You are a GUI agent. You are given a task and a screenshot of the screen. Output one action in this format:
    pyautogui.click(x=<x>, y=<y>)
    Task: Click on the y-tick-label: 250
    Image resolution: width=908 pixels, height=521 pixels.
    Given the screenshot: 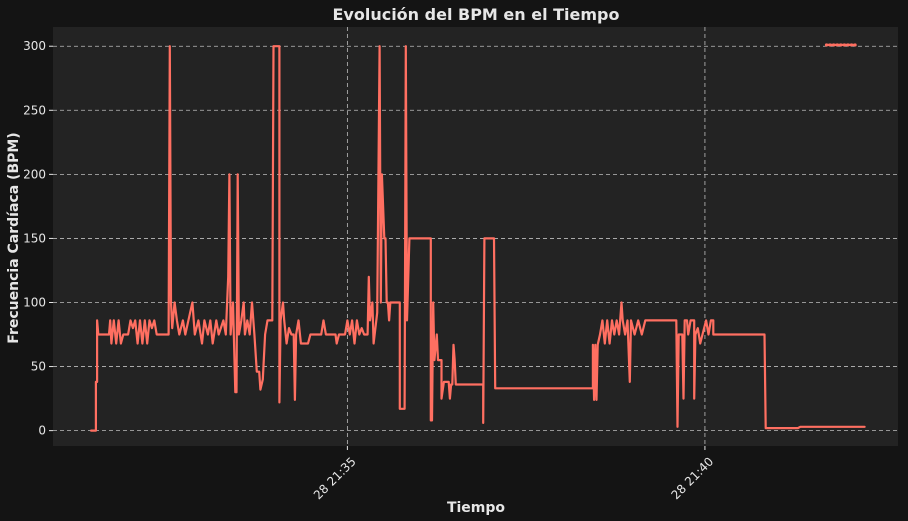 What is the action you would take?
    pyautogui.click(x=34, y=110)
    